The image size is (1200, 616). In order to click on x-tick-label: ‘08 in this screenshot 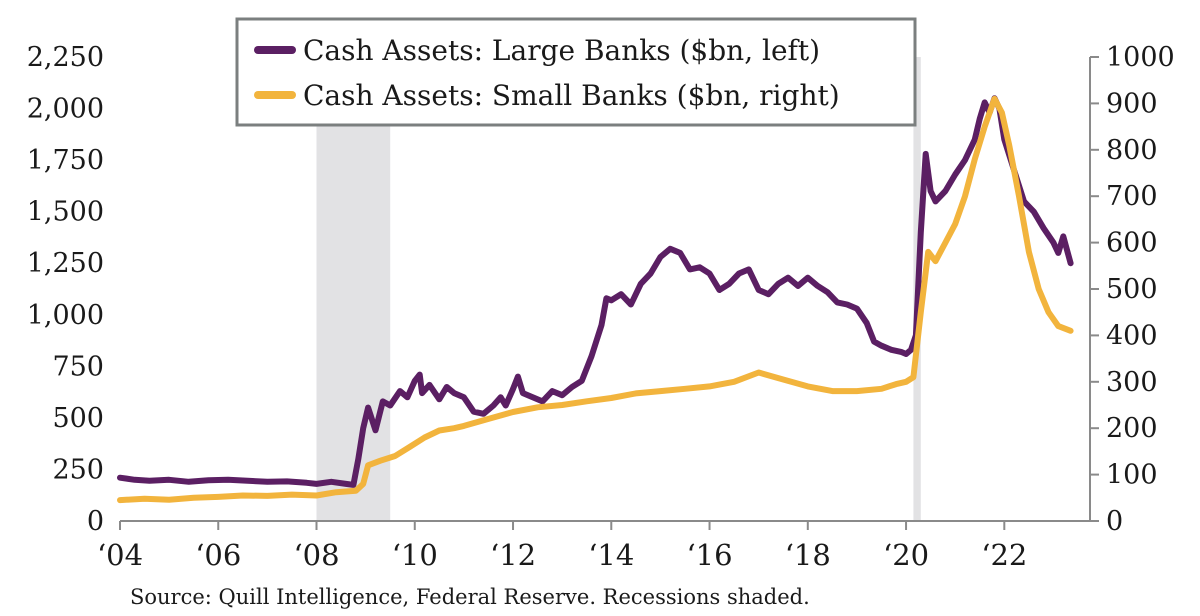, I will do `click(316, 555)`.